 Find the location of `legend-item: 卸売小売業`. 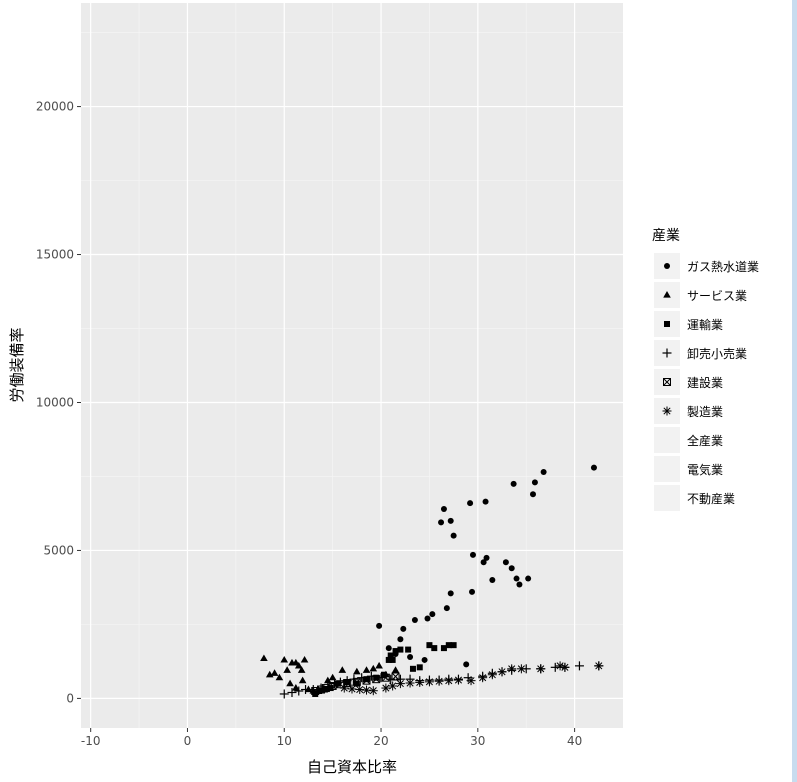

legend-item: 卸売小売業 is located at coordinates (700, 353).